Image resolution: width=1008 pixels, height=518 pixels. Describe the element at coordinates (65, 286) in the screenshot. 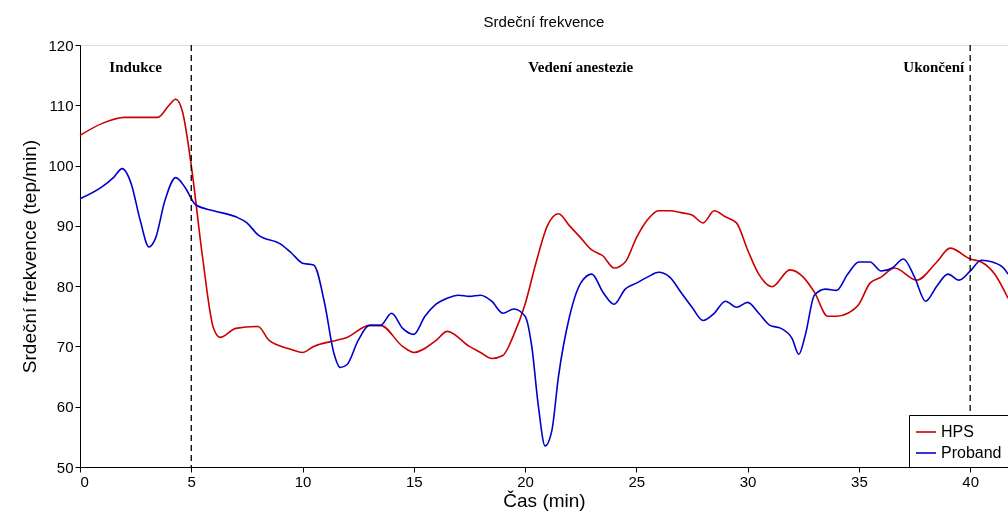

I see `y-tick-label: 80` at that location.